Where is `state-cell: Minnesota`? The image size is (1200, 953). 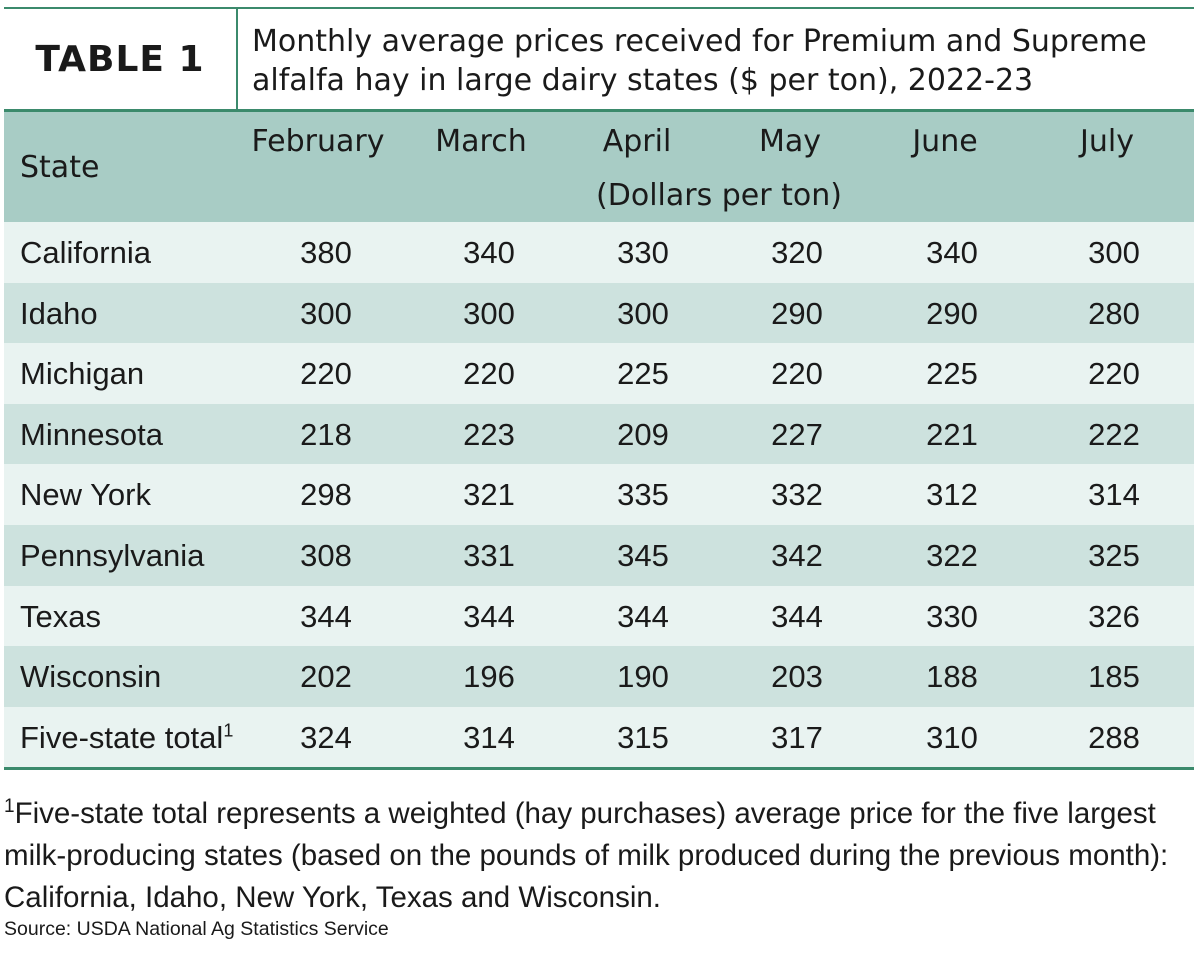
state-cell: Minnesota is located at coordinates (91, 435).